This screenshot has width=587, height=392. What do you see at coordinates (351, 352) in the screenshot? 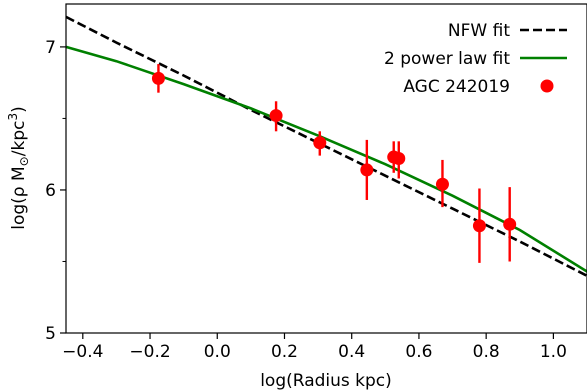
I see `x-tick-label: 0.4` at bounding box center [351, 352].